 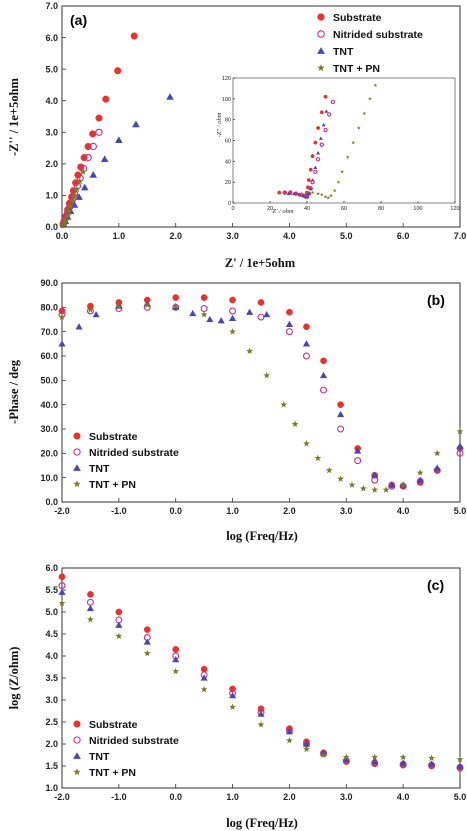 What do you see at coordinates (51, 722) in the screenshot?
I see `y-tick-label: 2.5` at bounding box center [51, 722].